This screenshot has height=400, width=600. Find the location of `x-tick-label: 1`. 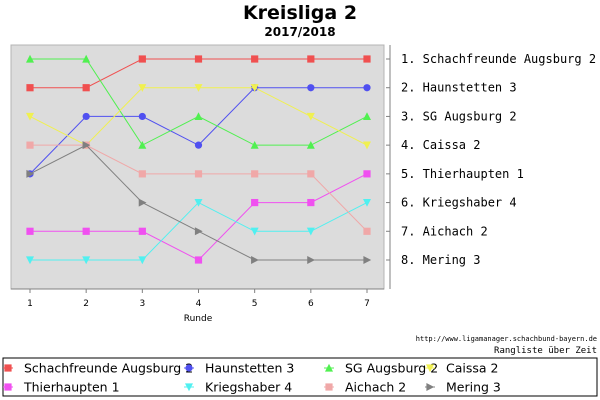

x-tick-label: 1 is located at coordinates (30, 304).